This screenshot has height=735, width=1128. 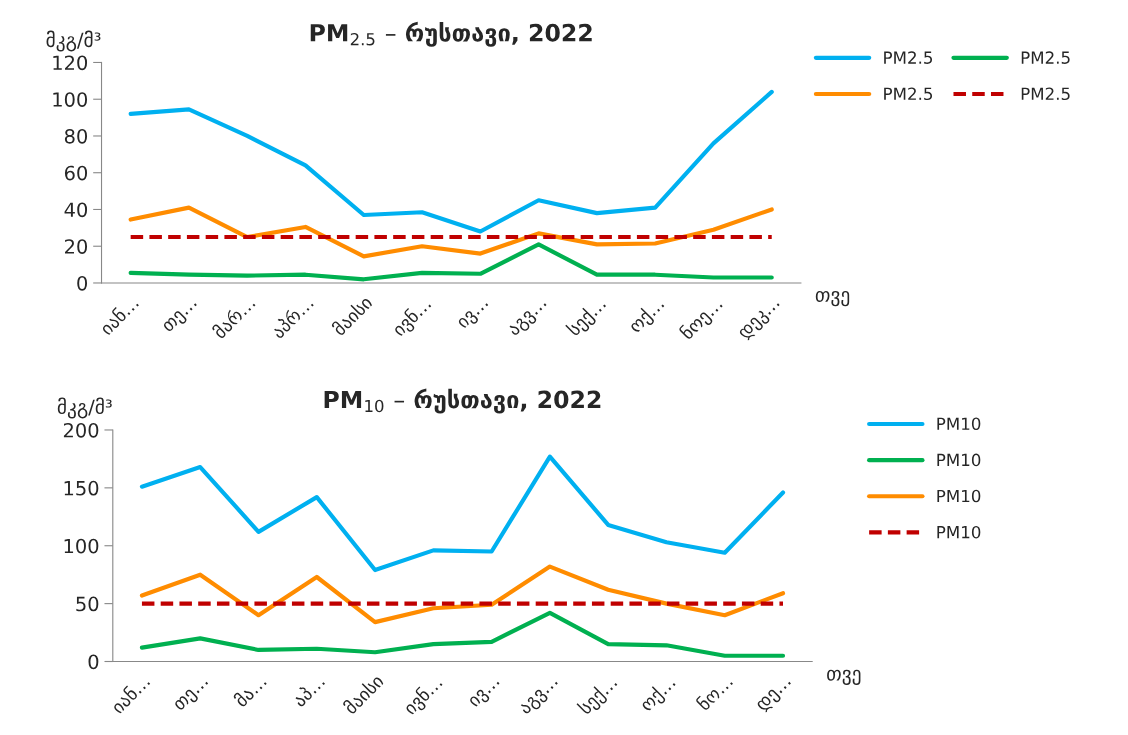 What do you see at coordinates (462, 401) in the screenshot?
I see `chart-title: PM$_{10}$ – რუსთავი, 2022` at bounding box center [462, 401].